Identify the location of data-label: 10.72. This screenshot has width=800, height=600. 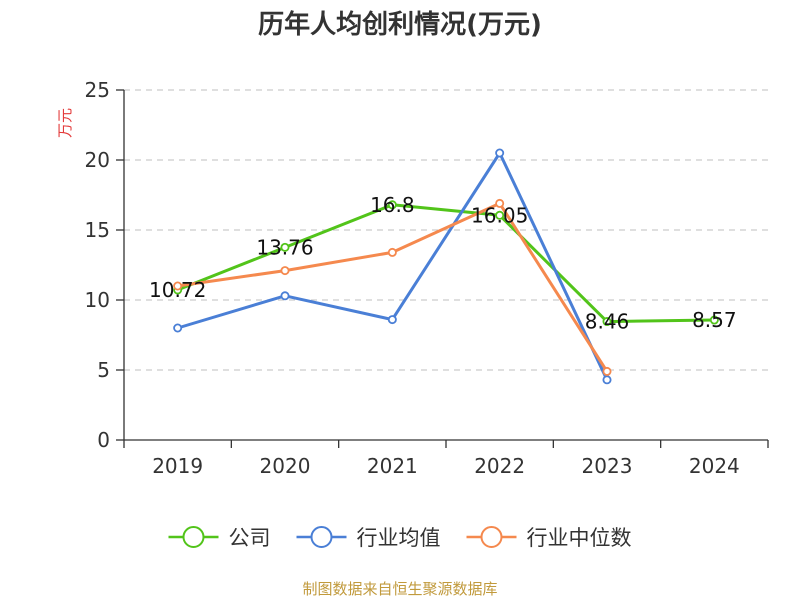
(177, 290).